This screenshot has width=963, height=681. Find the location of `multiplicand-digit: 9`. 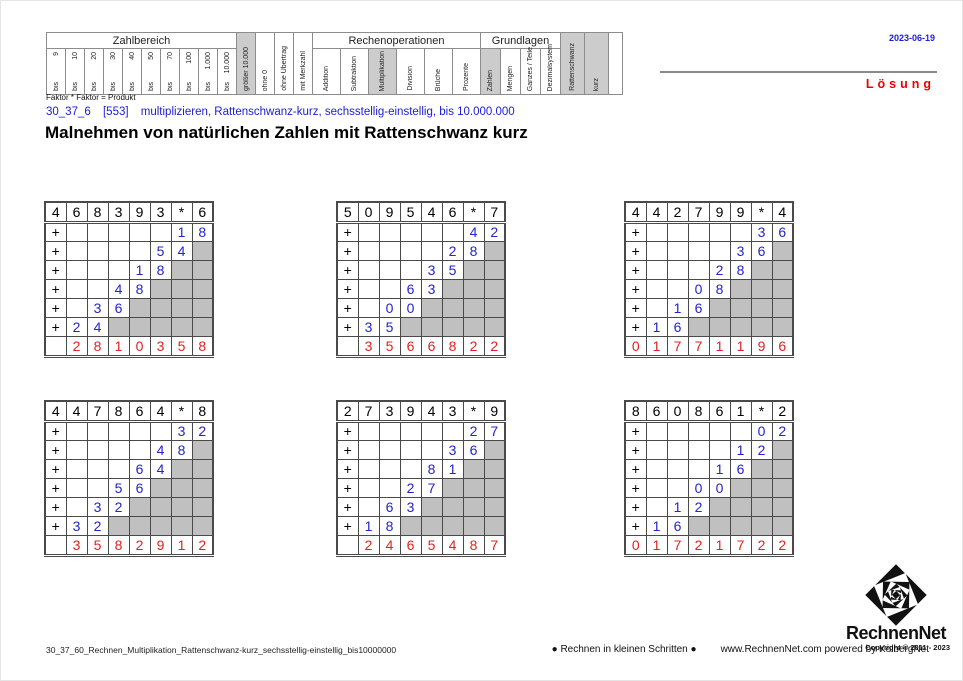

multiplicand-digit: 9 is located at coordinates (410, 411).